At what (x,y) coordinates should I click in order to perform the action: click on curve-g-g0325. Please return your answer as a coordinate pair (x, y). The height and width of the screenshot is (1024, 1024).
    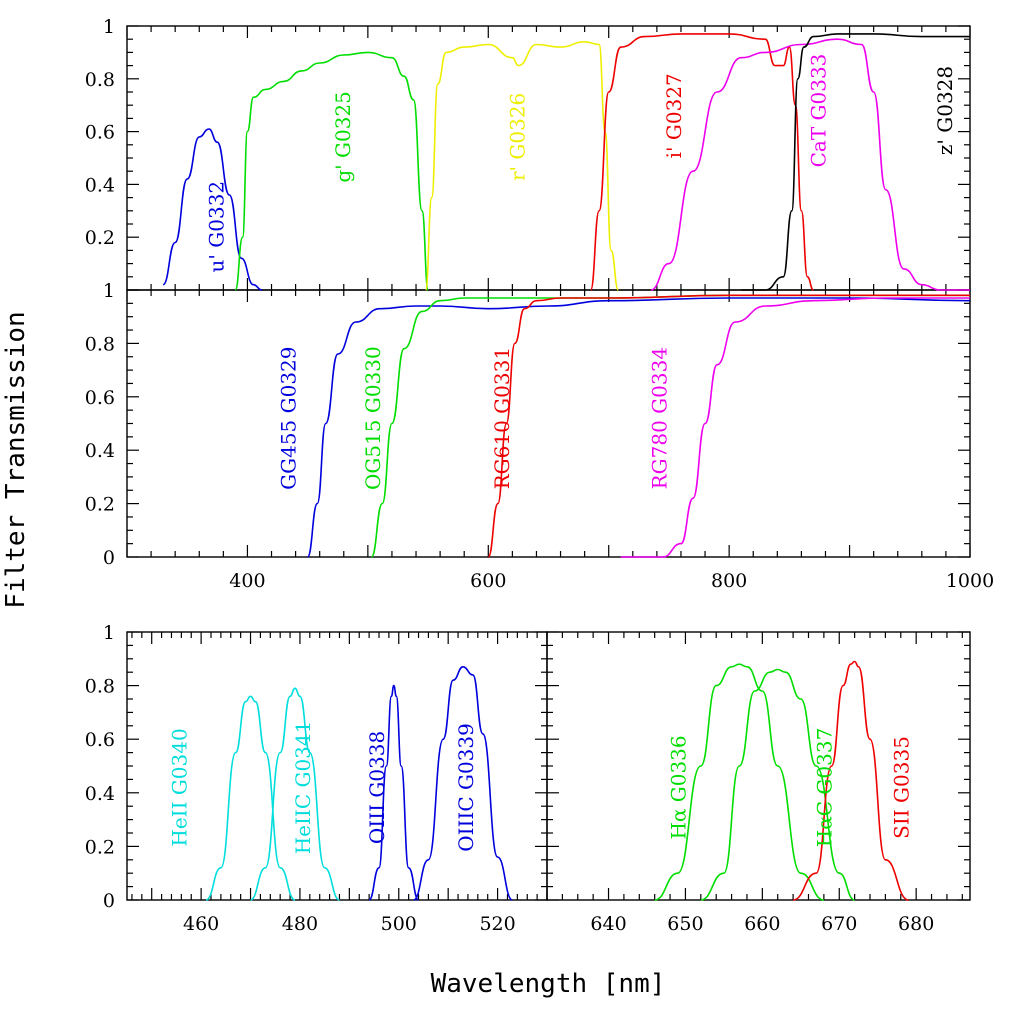
    Looking at the image, I should click on (331, 171).